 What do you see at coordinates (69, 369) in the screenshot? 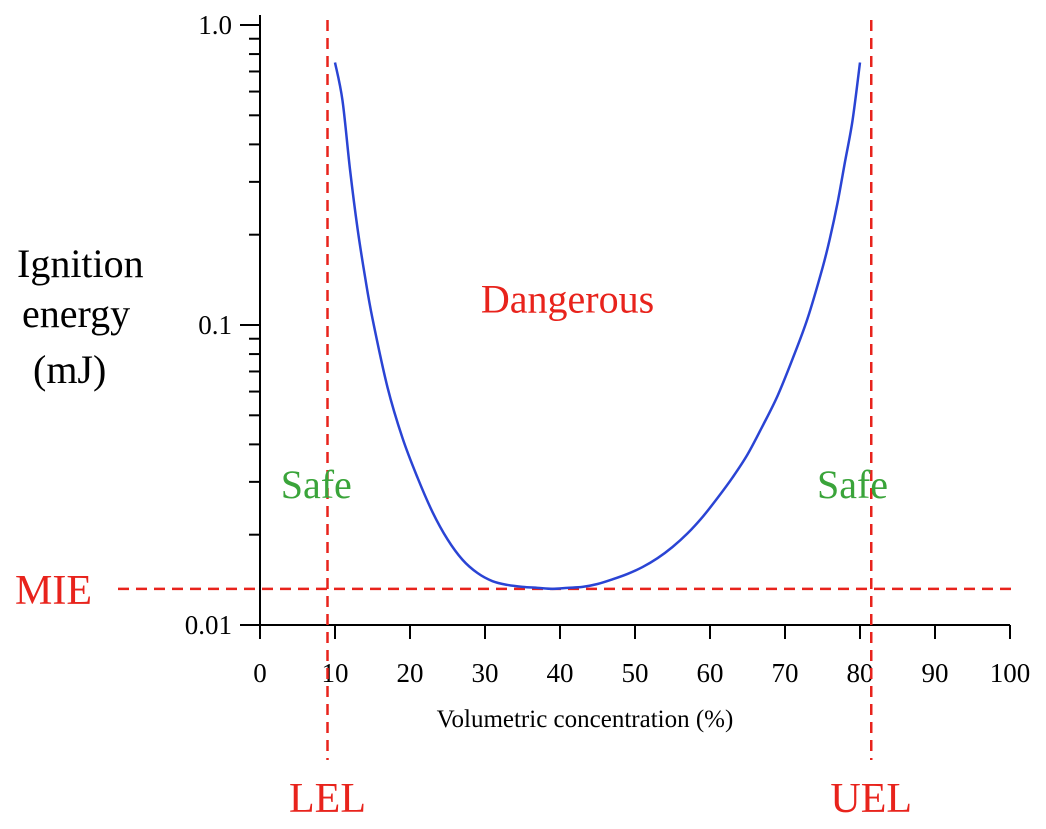
I see `y-axis-label-line-3: (mJ)` at bounding box center [69, 369].